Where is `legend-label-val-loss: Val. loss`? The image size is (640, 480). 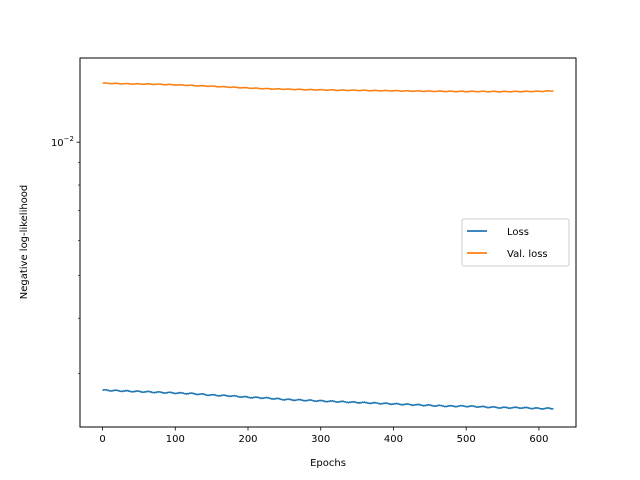
legend-label-val-loss: Val. loss is located at coordinates (527, 254).